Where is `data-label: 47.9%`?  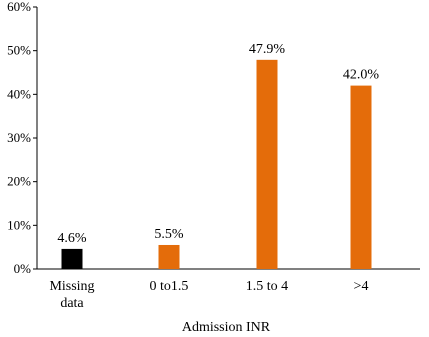 data-label: 47.9% is located at coordinates (267, 49).